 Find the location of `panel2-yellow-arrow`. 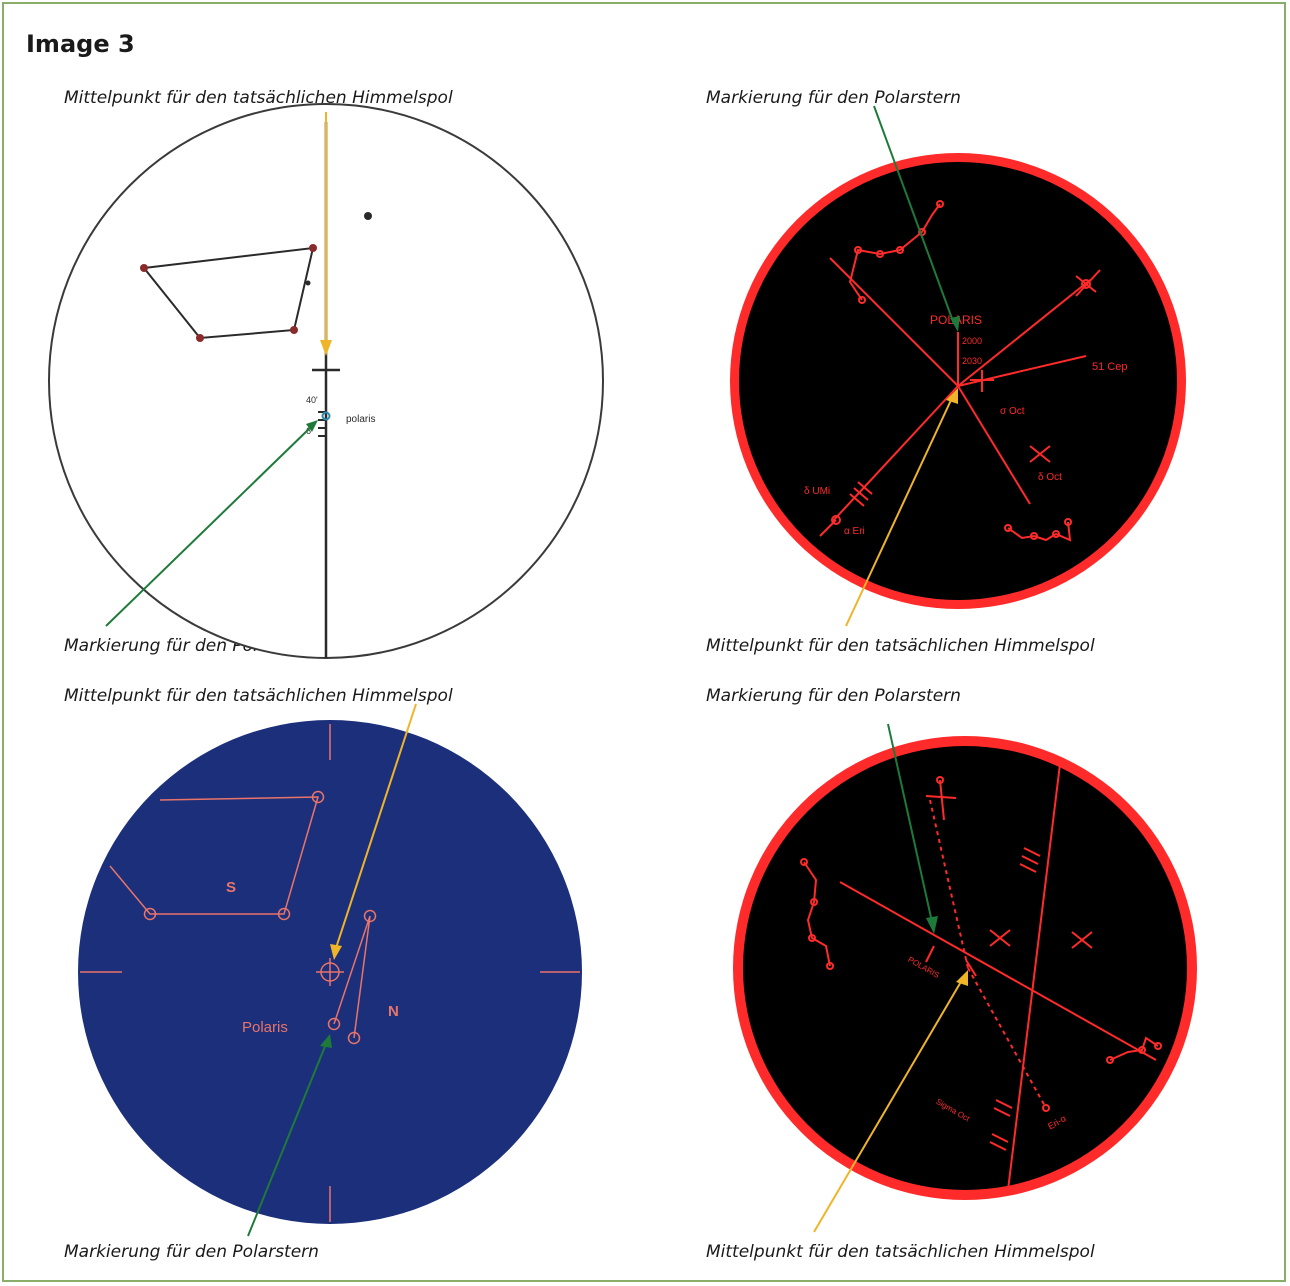

panel2-yellow-arrow is located at coordinates (899, 512).